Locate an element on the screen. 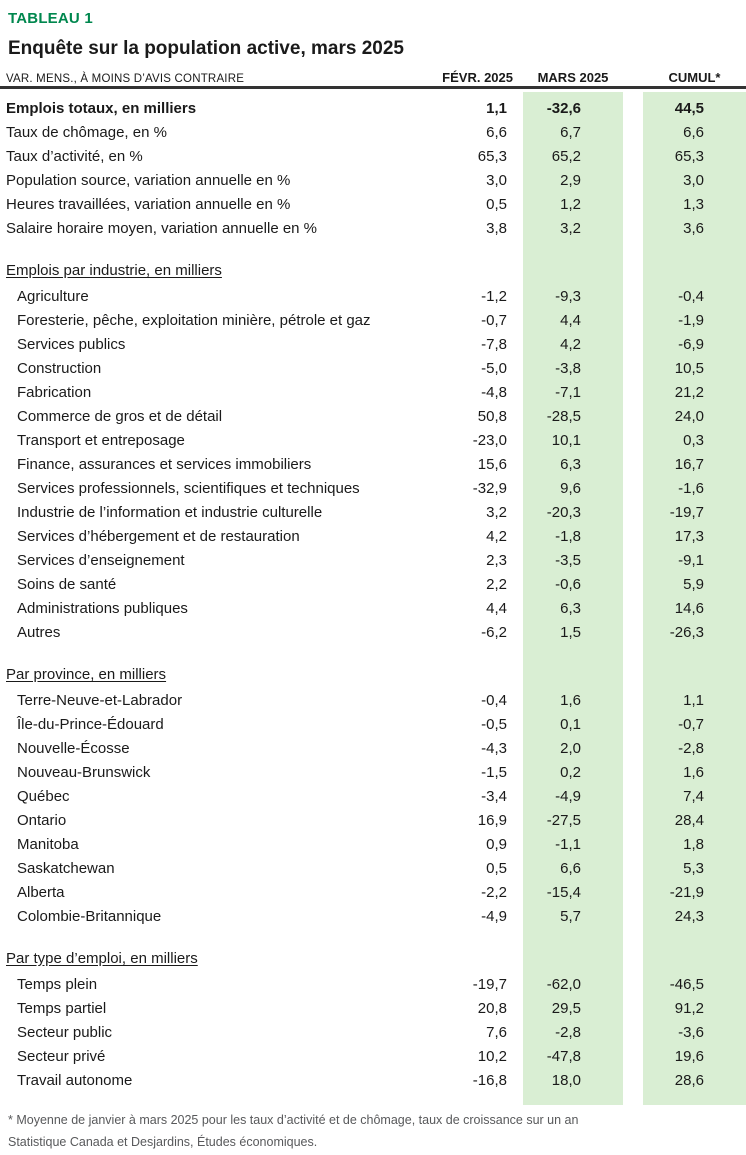 This screenshot has height=1155, width=746. row-label: Temps plein is located at coordinates (57, 984).